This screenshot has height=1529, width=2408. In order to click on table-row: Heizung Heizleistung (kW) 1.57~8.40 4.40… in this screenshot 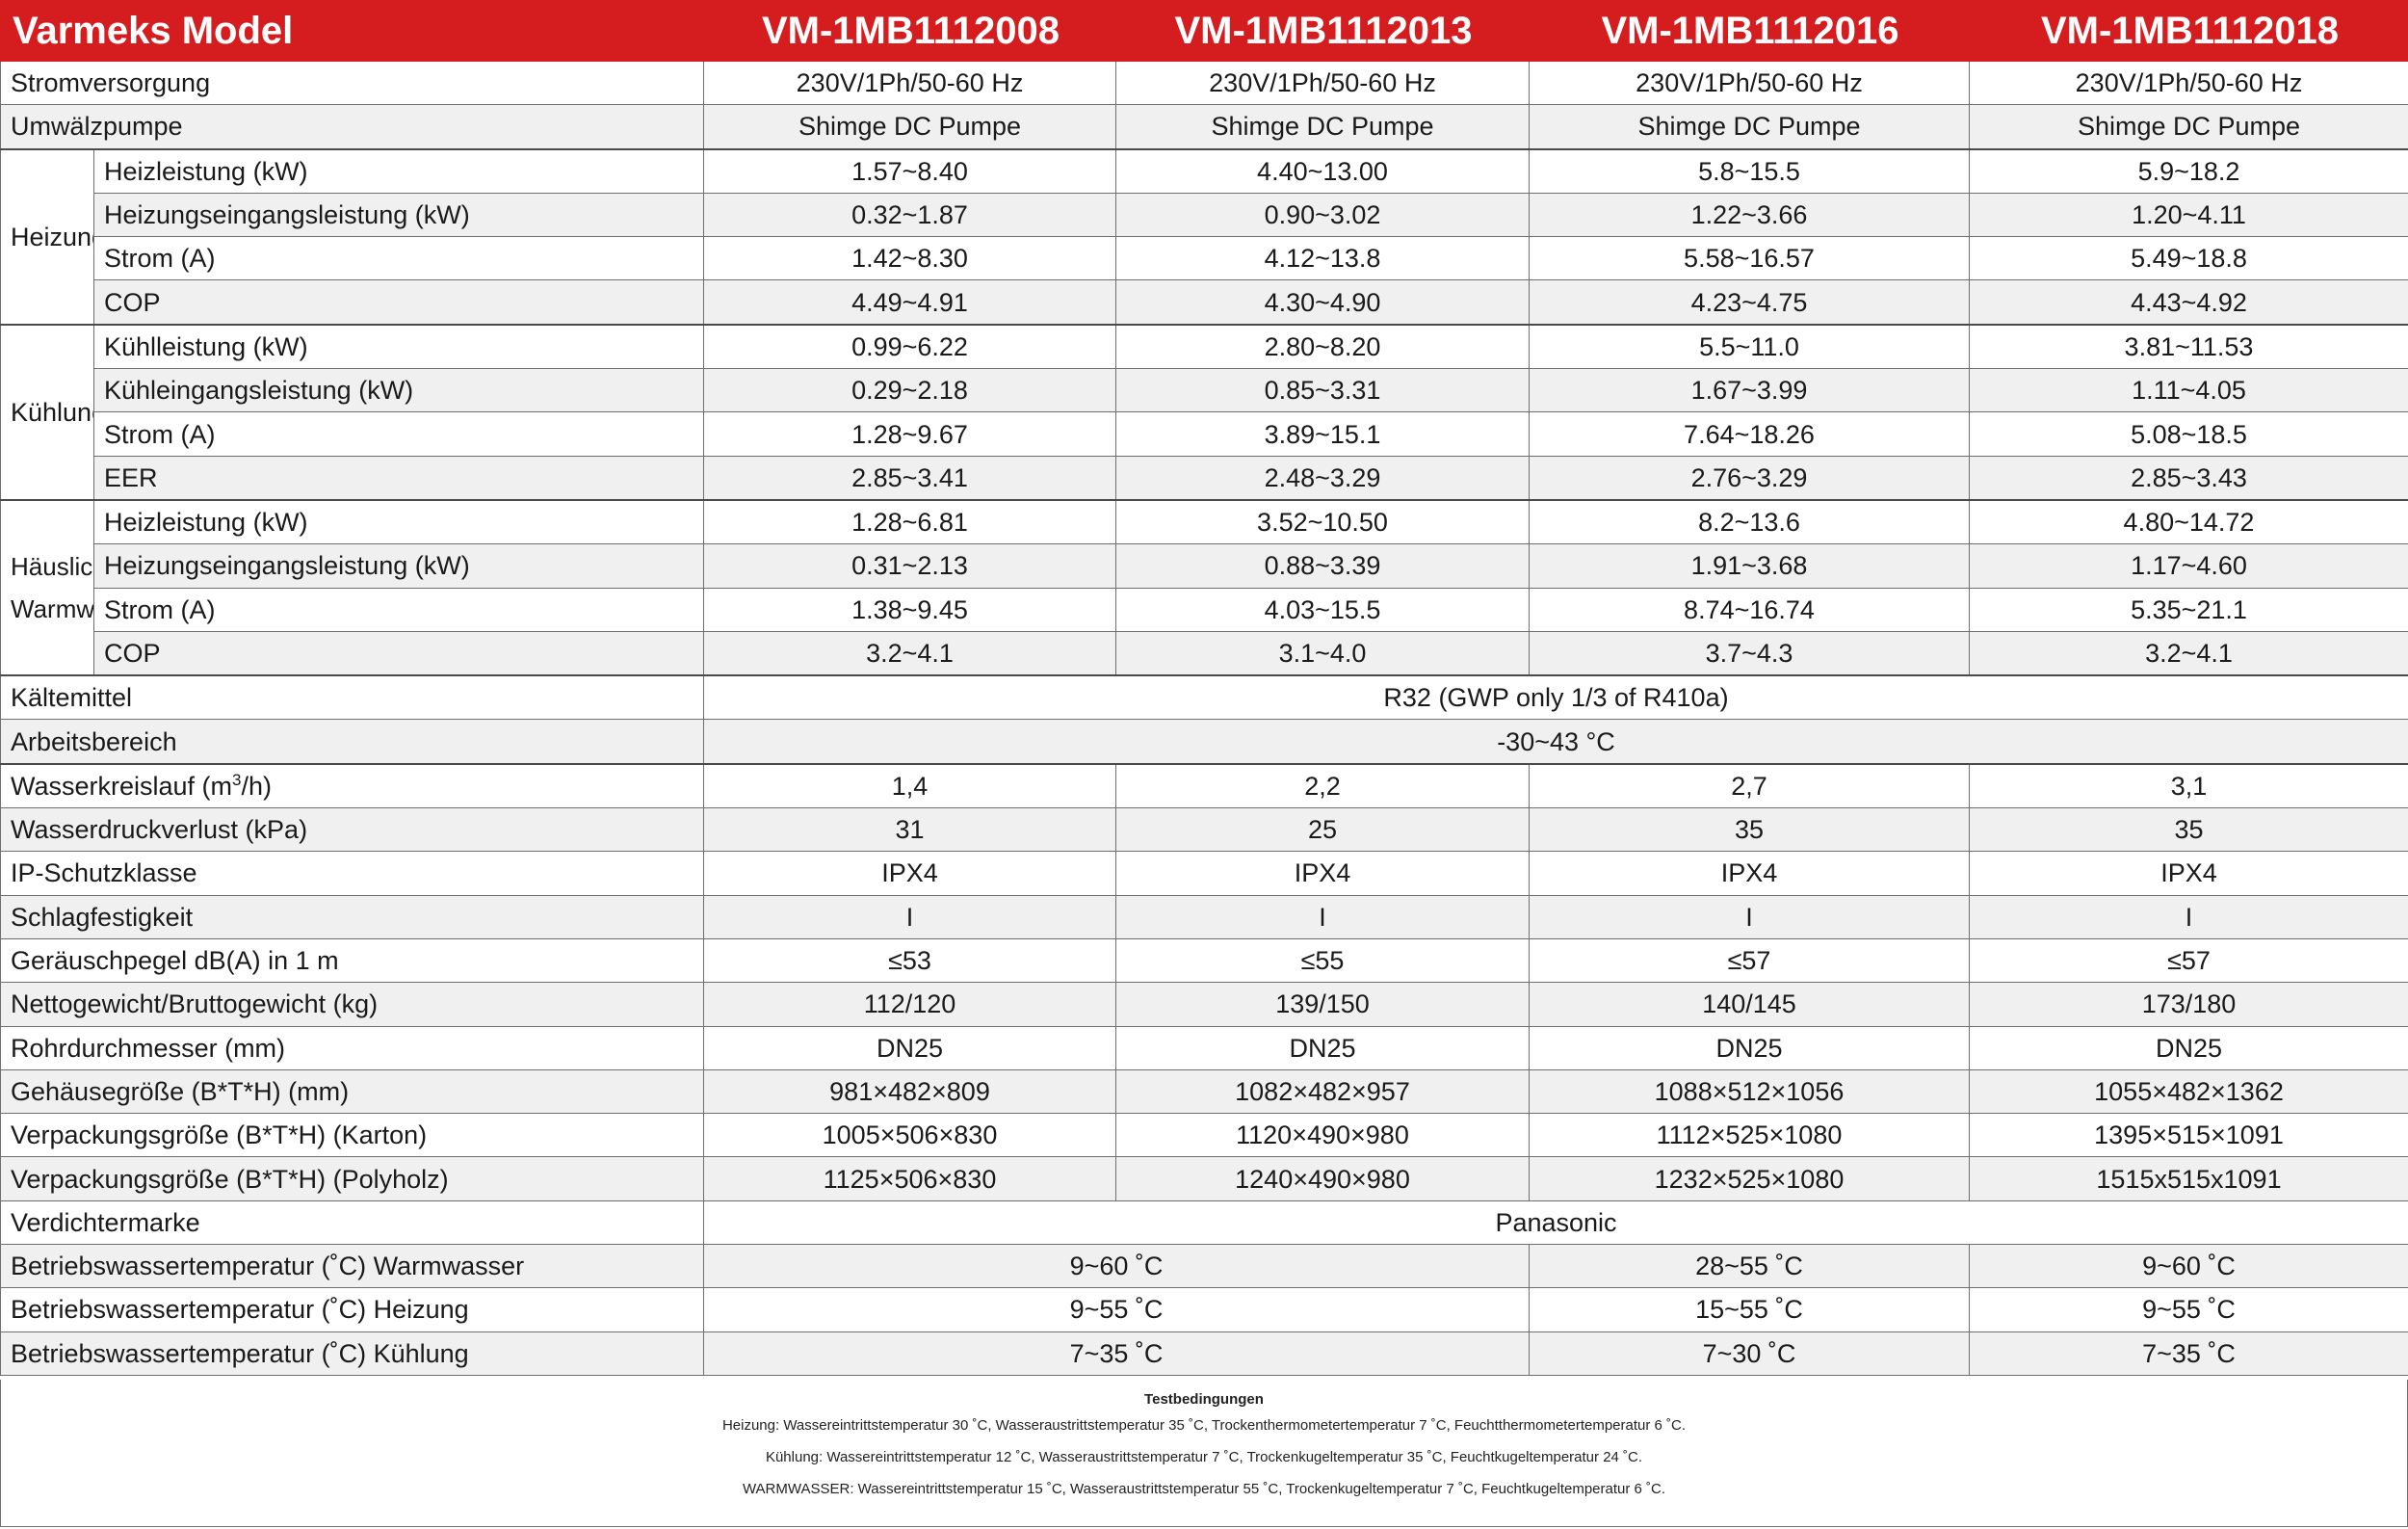, I will do `click(1204, 237)`.